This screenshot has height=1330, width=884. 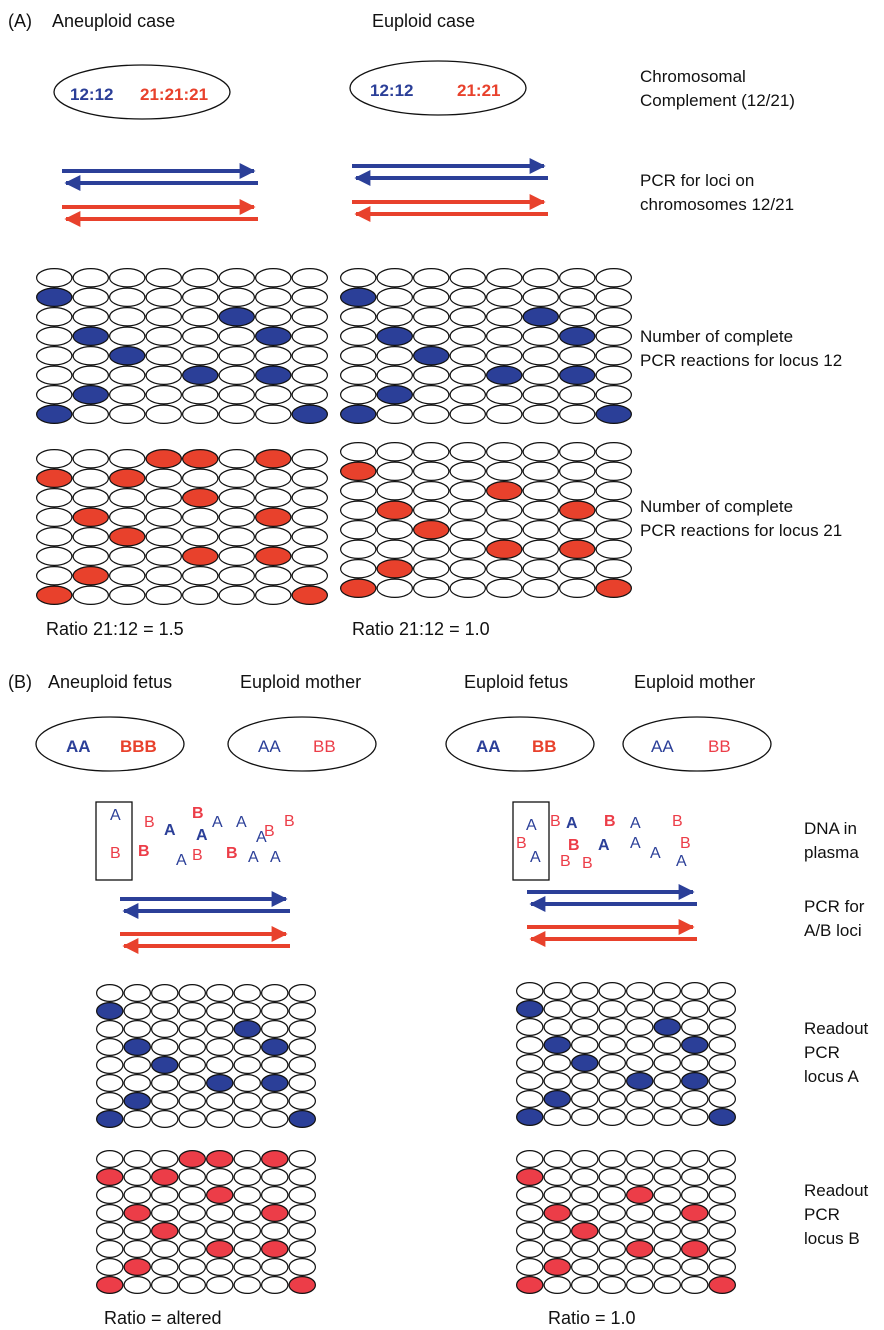 I want to click on dna-fragment-a: A, so click(x=115, y=815).